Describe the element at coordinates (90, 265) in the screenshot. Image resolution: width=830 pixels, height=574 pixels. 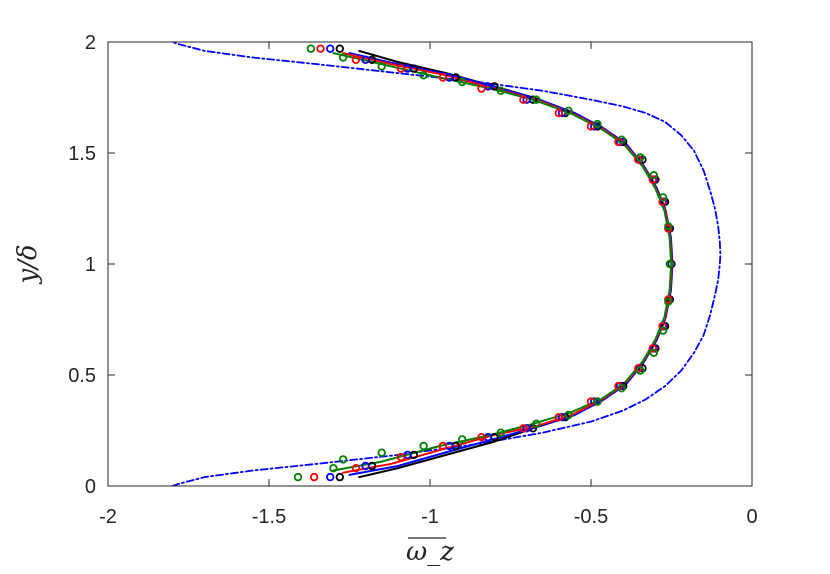
I see `y-tick-label: 1` at that location.